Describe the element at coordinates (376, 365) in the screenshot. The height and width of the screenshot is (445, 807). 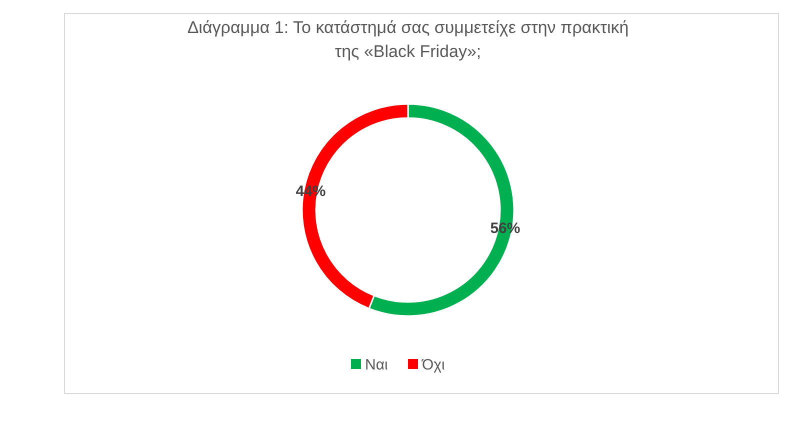
I see `legend-label: Ναι` at that location.